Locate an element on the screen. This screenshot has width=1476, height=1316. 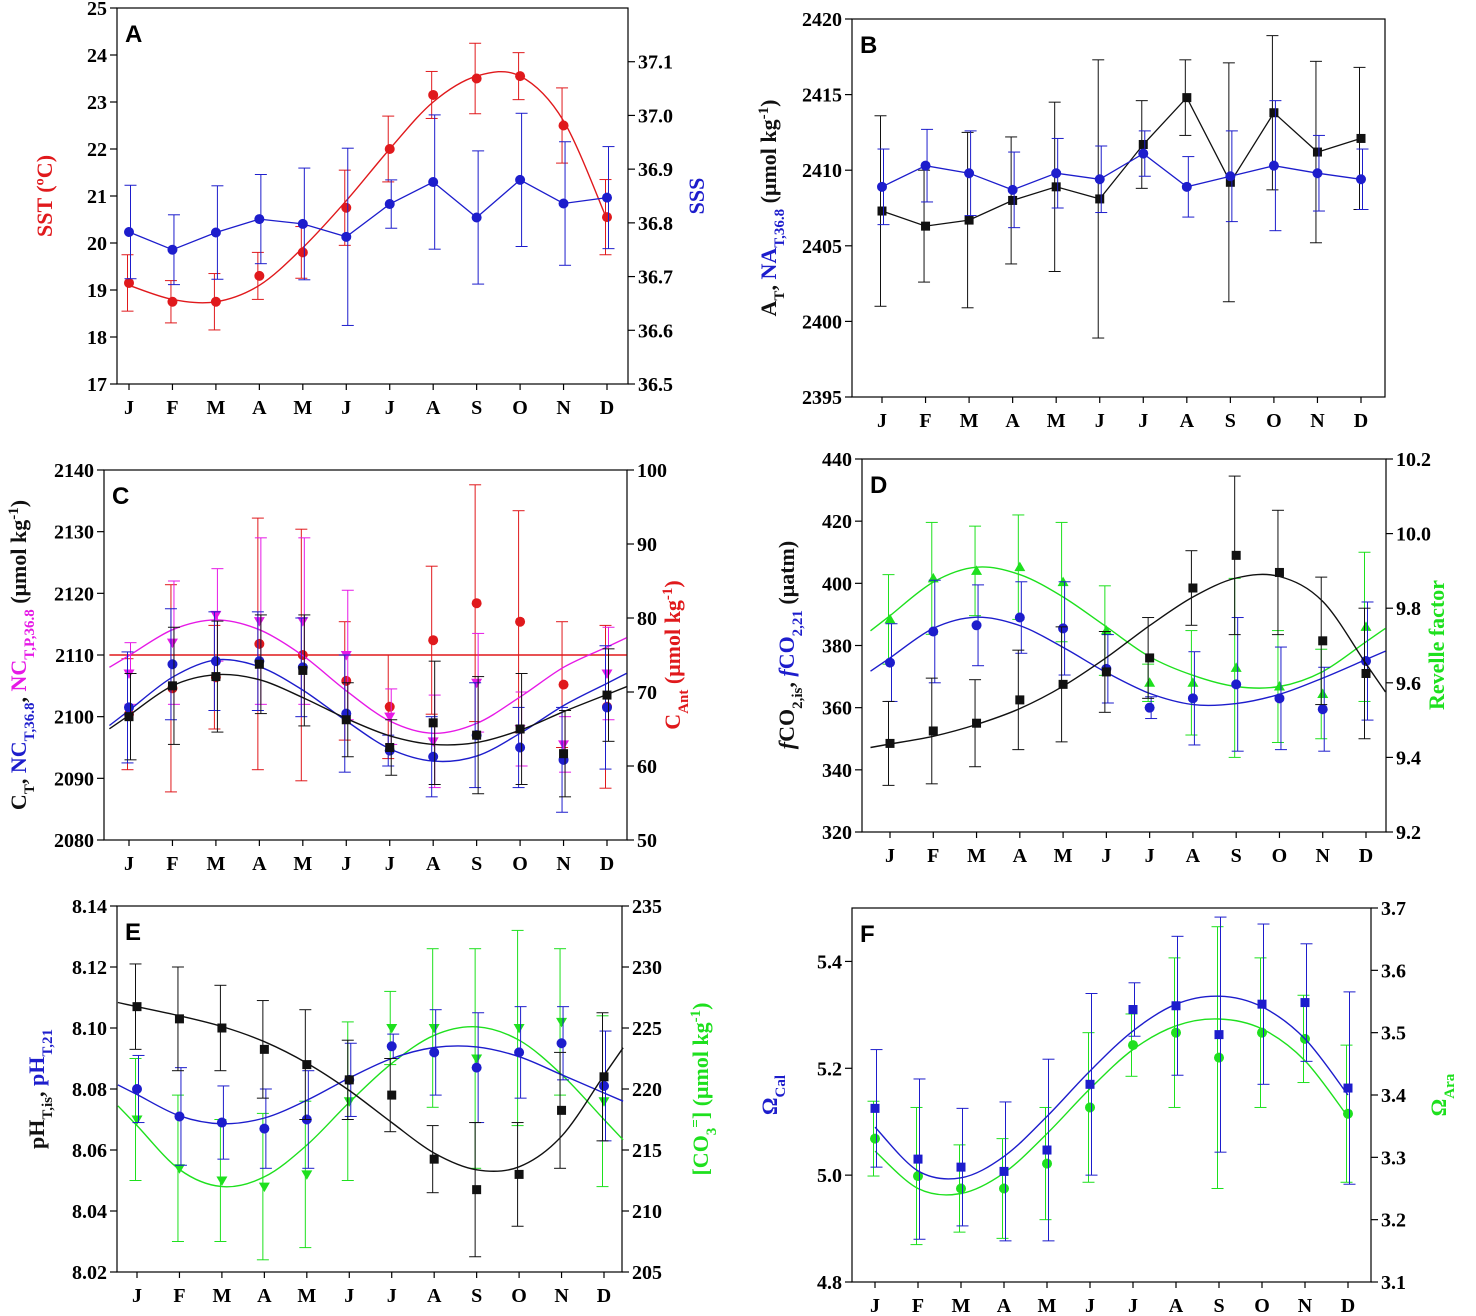
x-tick-label: S is located at coordinates (476, 1296).